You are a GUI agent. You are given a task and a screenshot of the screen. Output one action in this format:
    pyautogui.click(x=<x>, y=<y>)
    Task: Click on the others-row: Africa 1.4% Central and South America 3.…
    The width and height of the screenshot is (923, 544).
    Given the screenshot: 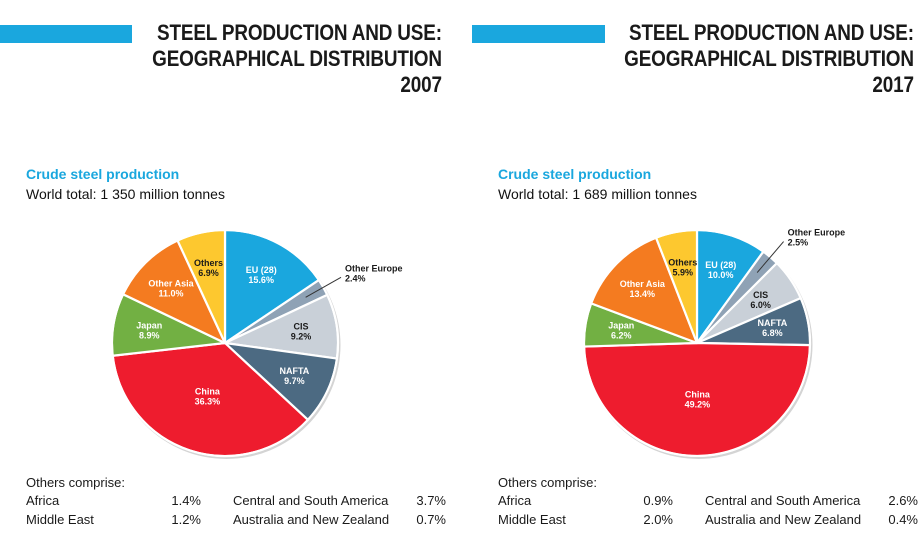 What is the action you would take?
    pyautogui.click(x=236, y=502)
    